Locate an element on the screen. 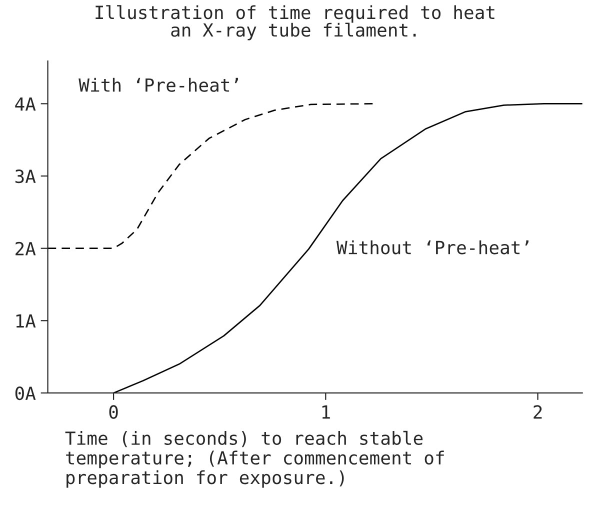 The image size is (590, 513). y-tick-label: 0A is located at coordinates (25, 393).